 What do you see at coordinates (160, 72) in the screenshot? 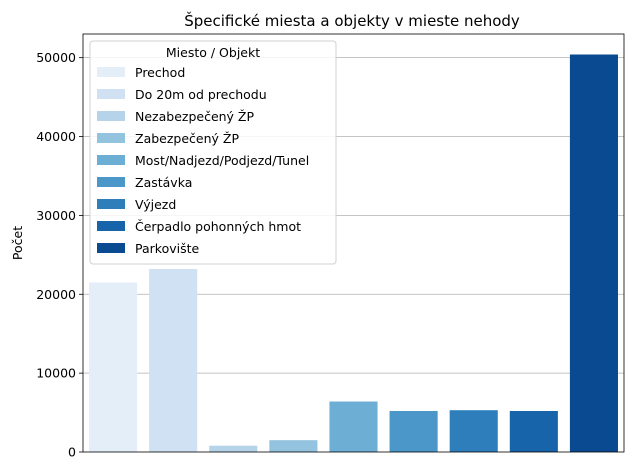
I see `legend-label: Prechod` at bounding box center [160, 72].